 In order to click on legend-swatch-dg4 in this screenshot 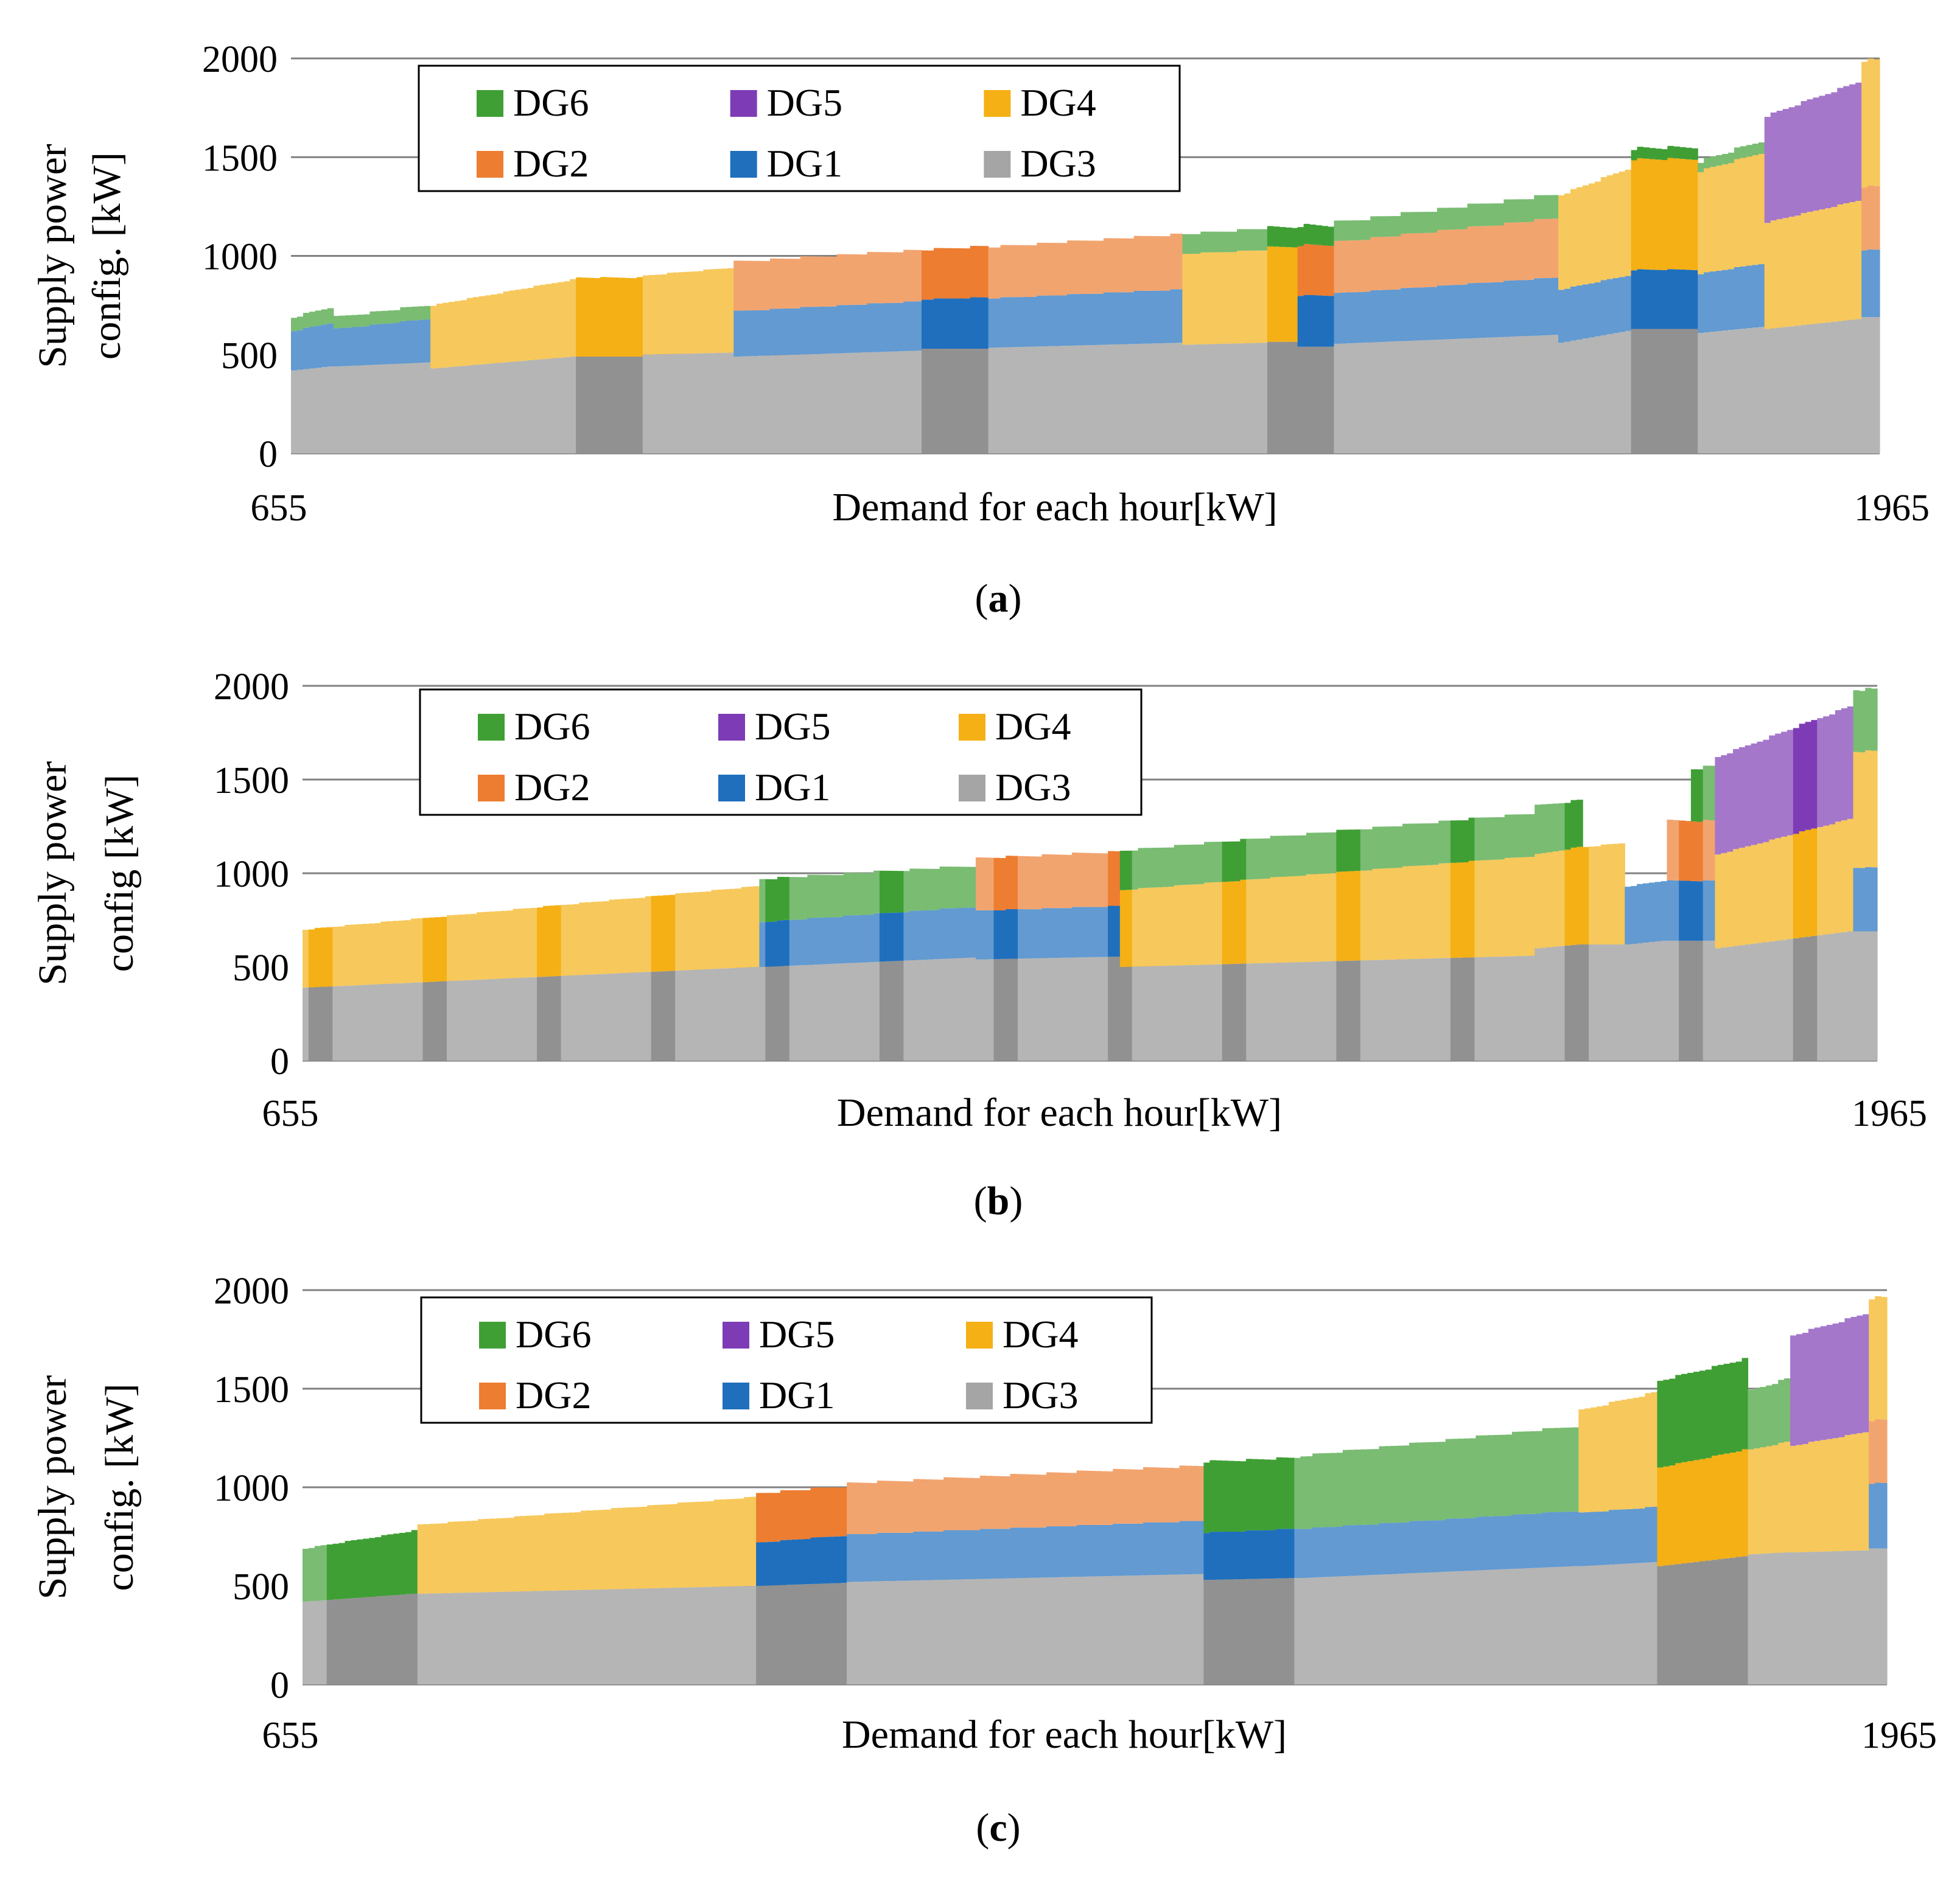, I will do `click(972, 728)`.